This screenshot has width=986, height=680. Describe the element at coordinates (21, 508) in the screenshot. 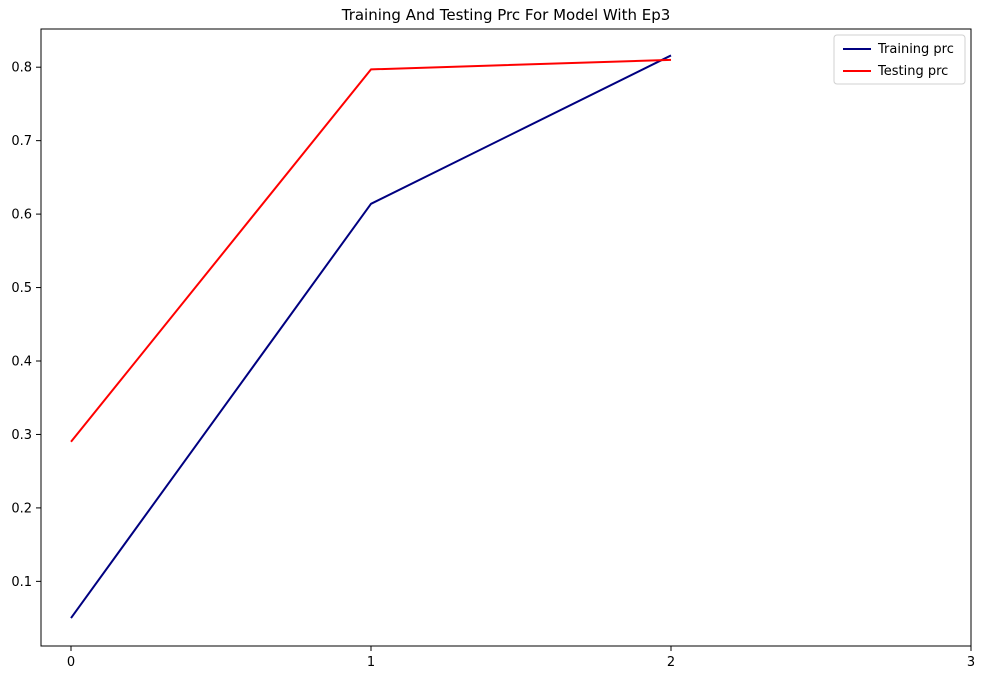

I see `y-tick-label-1: 0.2` at that location.